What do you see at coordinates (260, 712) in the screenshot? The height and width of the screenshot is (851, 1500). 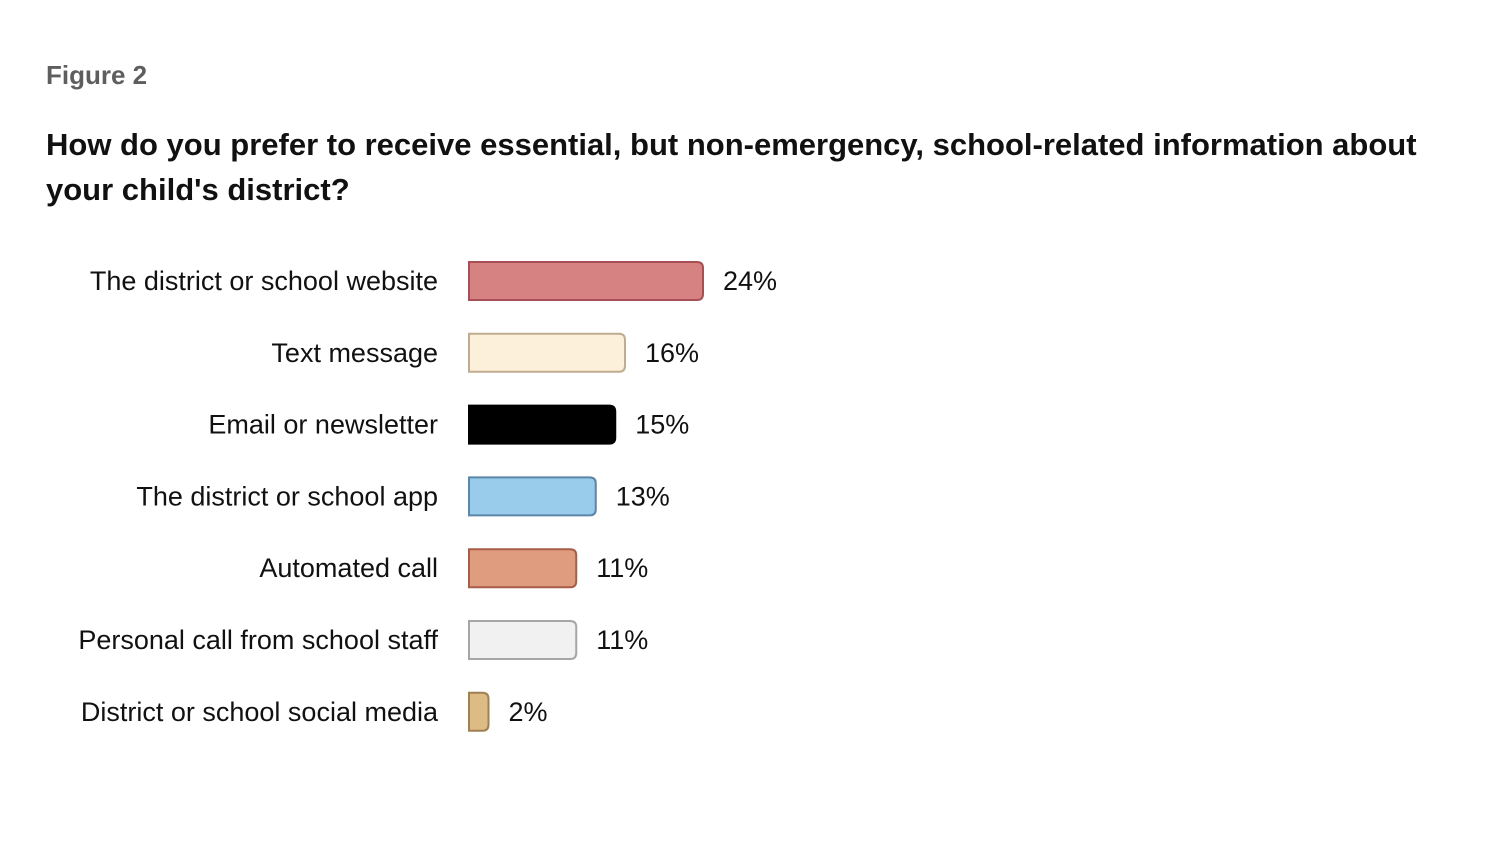 I see `category-label: District or school social media` at bounding box center [260, 712].